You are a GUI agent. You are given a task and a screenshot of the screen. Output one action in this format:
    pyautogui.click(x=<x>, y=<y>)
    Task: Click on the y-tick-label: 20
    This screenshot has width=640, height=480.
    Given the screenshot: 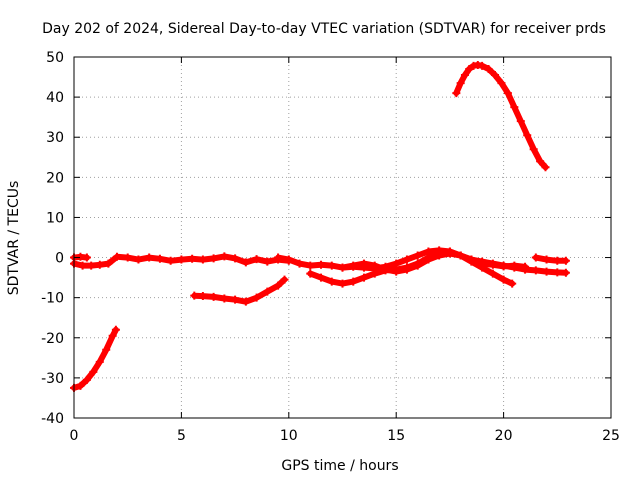 What is the action you would take?
    pyautogui.click(x=55, y=178)
    